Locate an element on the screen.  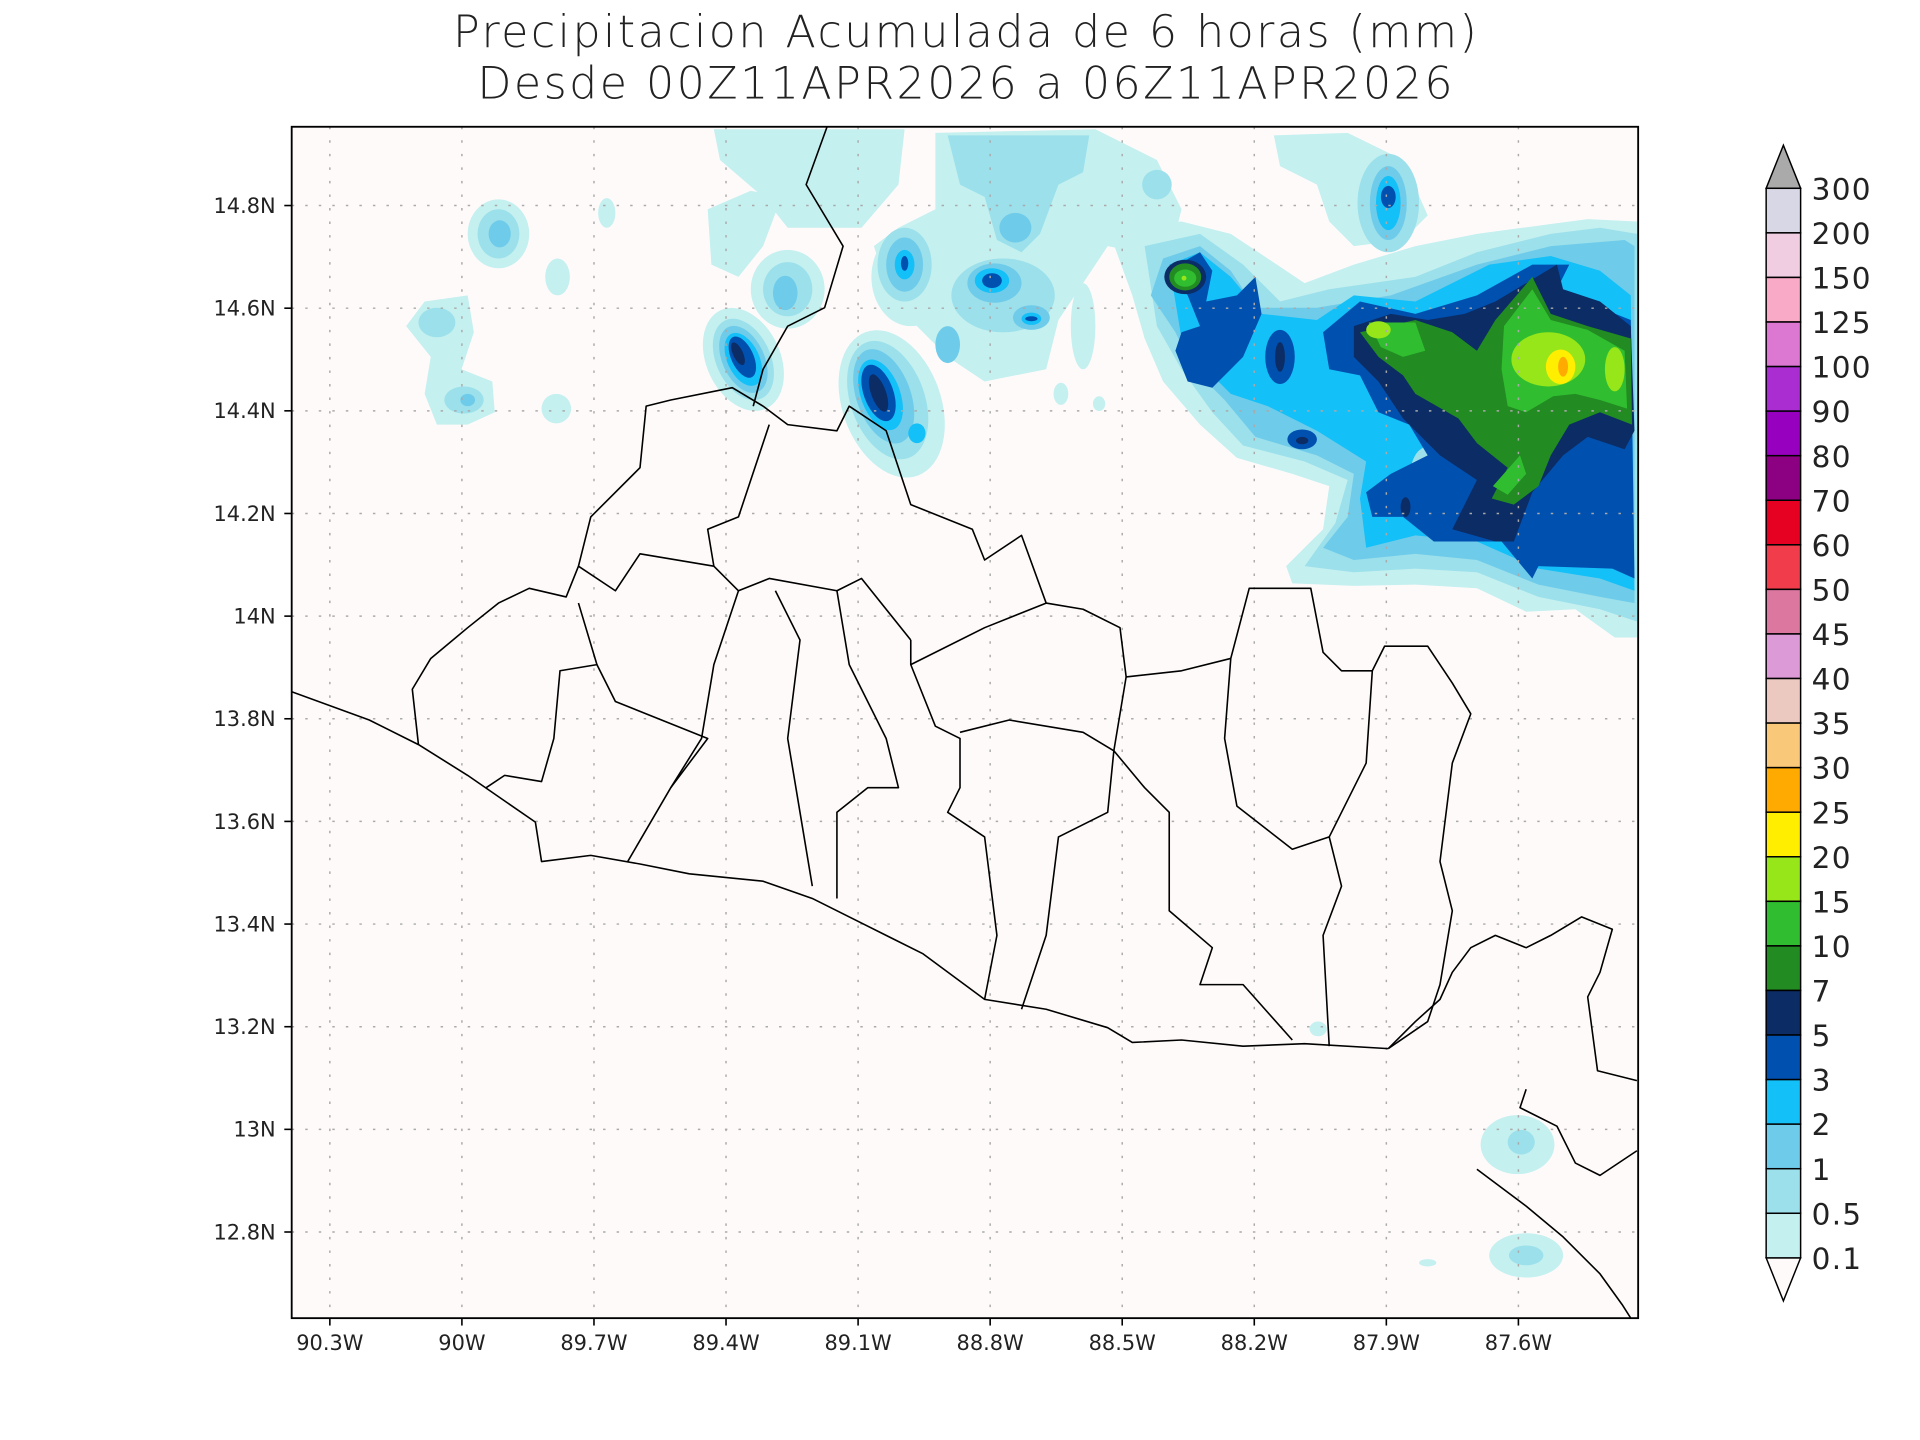
colorbar-label: 2 is located at coordinates (1822, 1125).